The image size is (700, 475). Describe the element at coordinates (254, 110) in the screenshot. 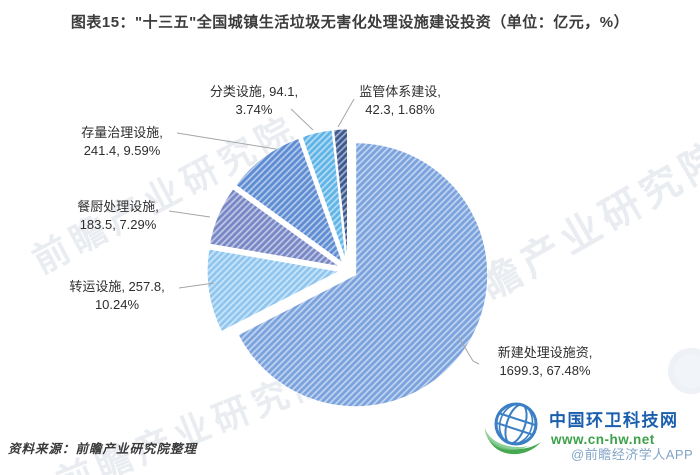

I see `slice-label-line: 3.74%` at that location.